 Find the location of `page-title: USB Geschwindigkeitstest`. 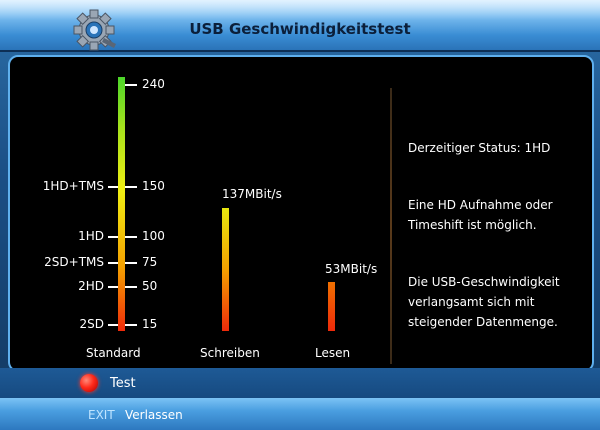

page-title: USB Geschwindigkeitstest is located at coordinates (300, 29).